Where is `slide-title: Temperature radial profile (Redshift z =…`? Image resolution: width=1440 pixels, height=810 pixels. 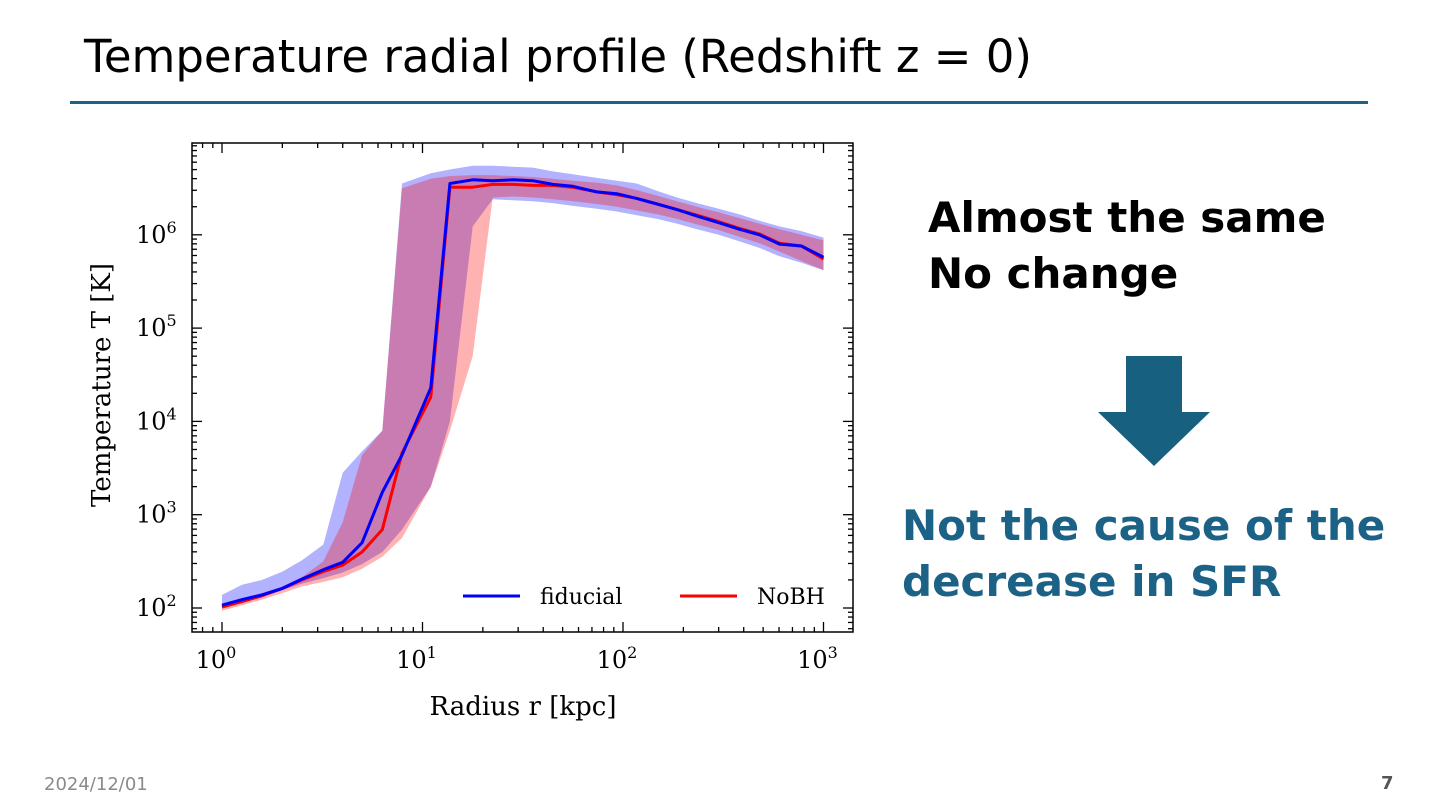
slide-title: Temperature radial profile (Redshift z =… is located at coordinates (558, 56).